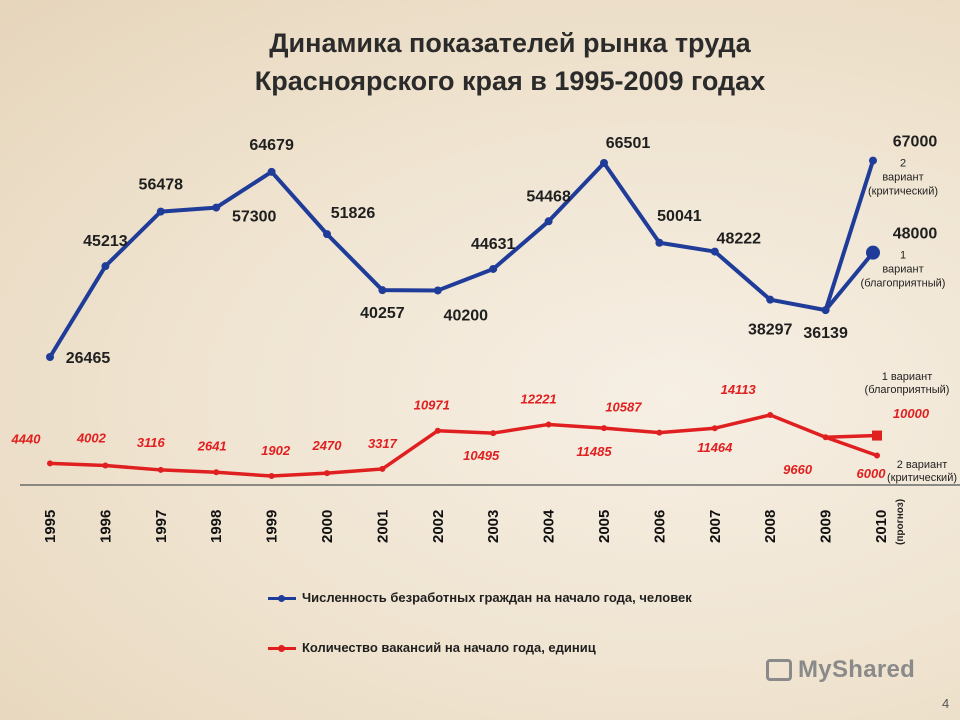  Describe the element at coordinates (826, 526) in the screenshot. I see `x-tick-label: 2009` at that location.